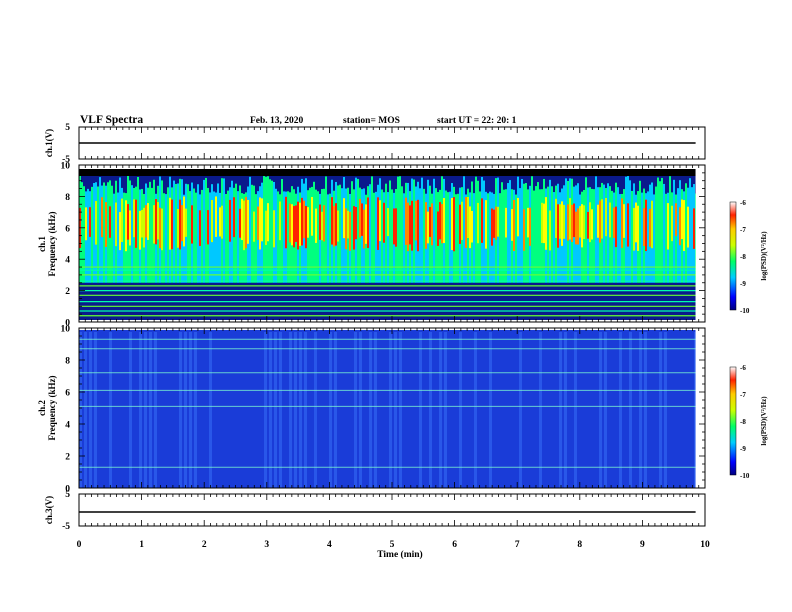 This screenshot has width=792, height=612. What do you see at coordinates (67, 261) in the screenshot?
I see `ch1-frequency-ytick-label: 4` at bounding box center [67, 261].